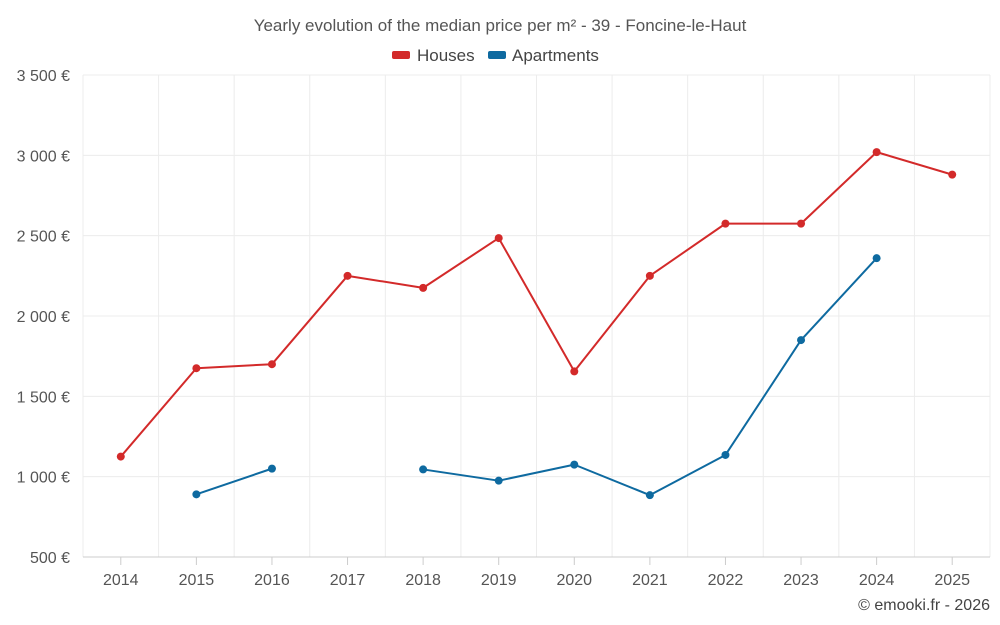 The image size is (1000, 625). What do you see at coordinates (650, 580) in the screenshot?
I see `x-tick-label: 2021` at bounding box center [650, 580].